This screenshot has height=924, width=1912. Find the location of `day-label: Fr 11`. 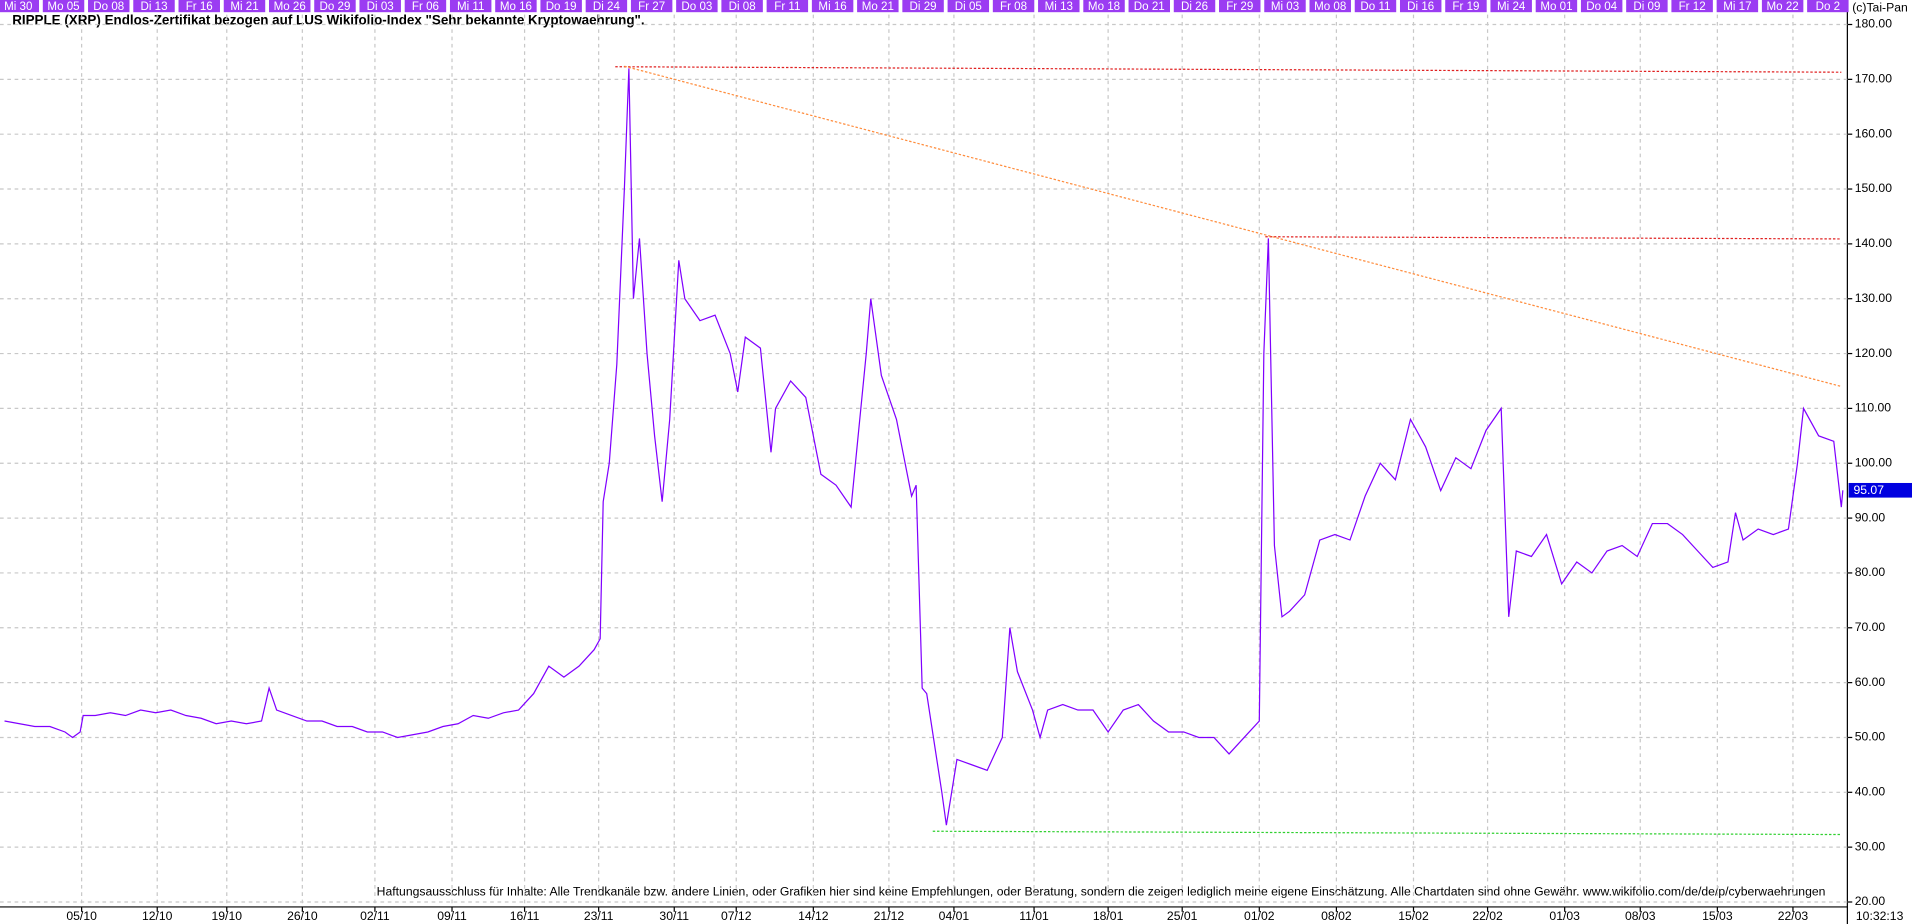

day-label: Fr 11 is located at coordinates (787, 7).